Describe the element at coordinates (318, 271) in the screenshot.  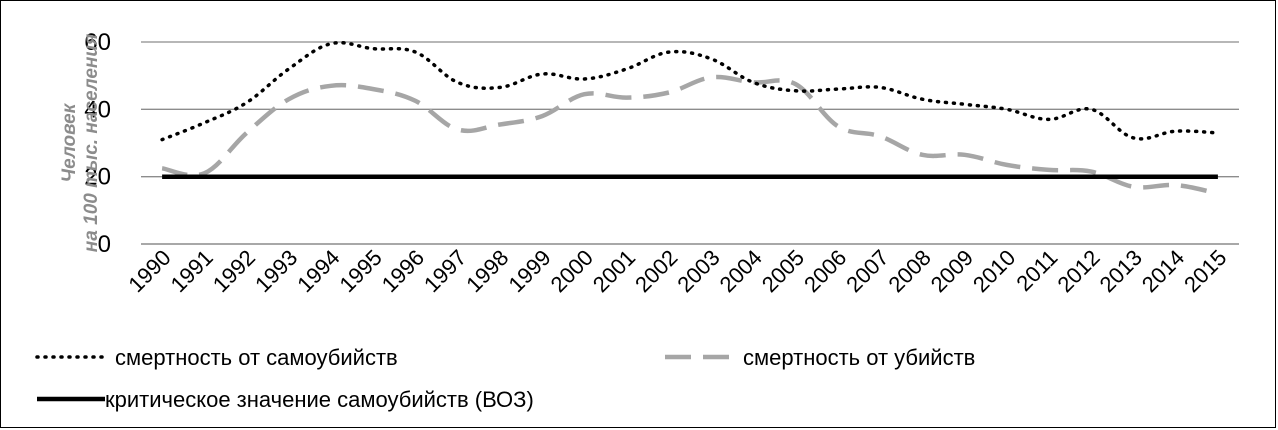
I see `x-tick-label: 1994` at that location.